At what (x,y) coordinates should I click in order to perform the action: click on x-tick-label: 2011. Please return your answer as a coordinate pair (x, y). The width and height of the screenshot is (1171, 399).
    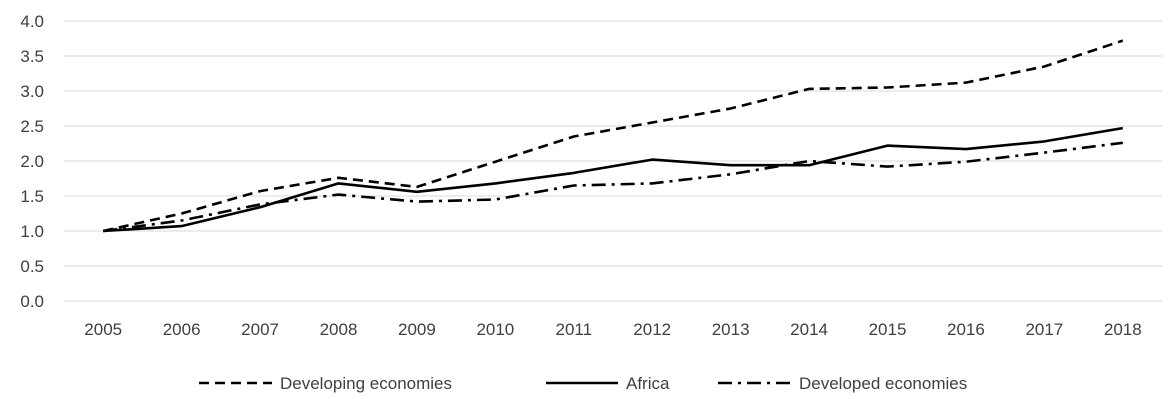
    Looking at the image, I should click on (574, 329).